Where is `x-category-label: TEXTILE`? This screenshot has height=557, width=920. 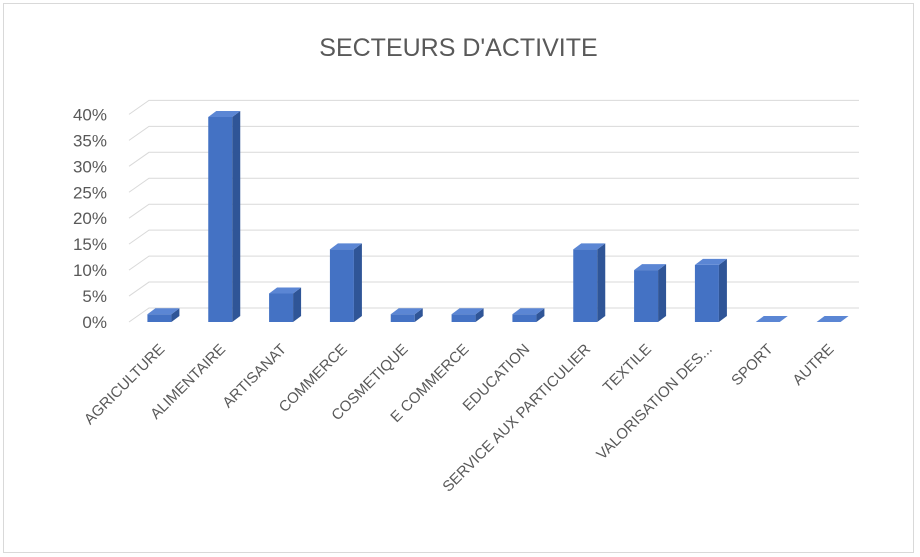
x-category-label: TEXTILE is located at coordinates (627, 368).